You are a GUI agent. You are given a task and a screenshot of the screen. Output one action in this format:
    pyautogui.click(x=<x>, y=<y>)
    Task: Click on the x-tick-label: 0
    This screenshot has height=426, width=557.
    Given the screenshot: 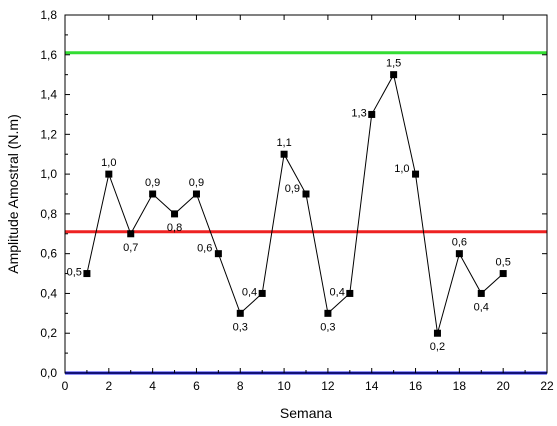 What is the action you would take?
    pyautogui.click(x=65, y=386)
    